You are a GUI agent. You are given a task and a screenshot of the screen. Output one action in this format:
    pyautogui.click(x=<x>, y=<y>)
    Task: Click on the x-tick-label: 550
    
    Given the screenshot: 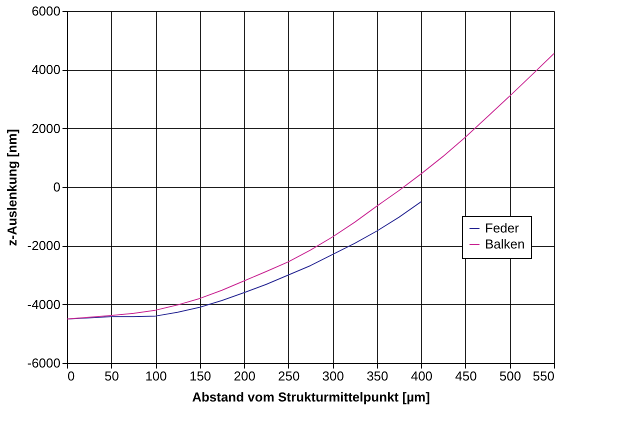 What is the action you would take?
    pyautogui.click(x=543, y=376)
    